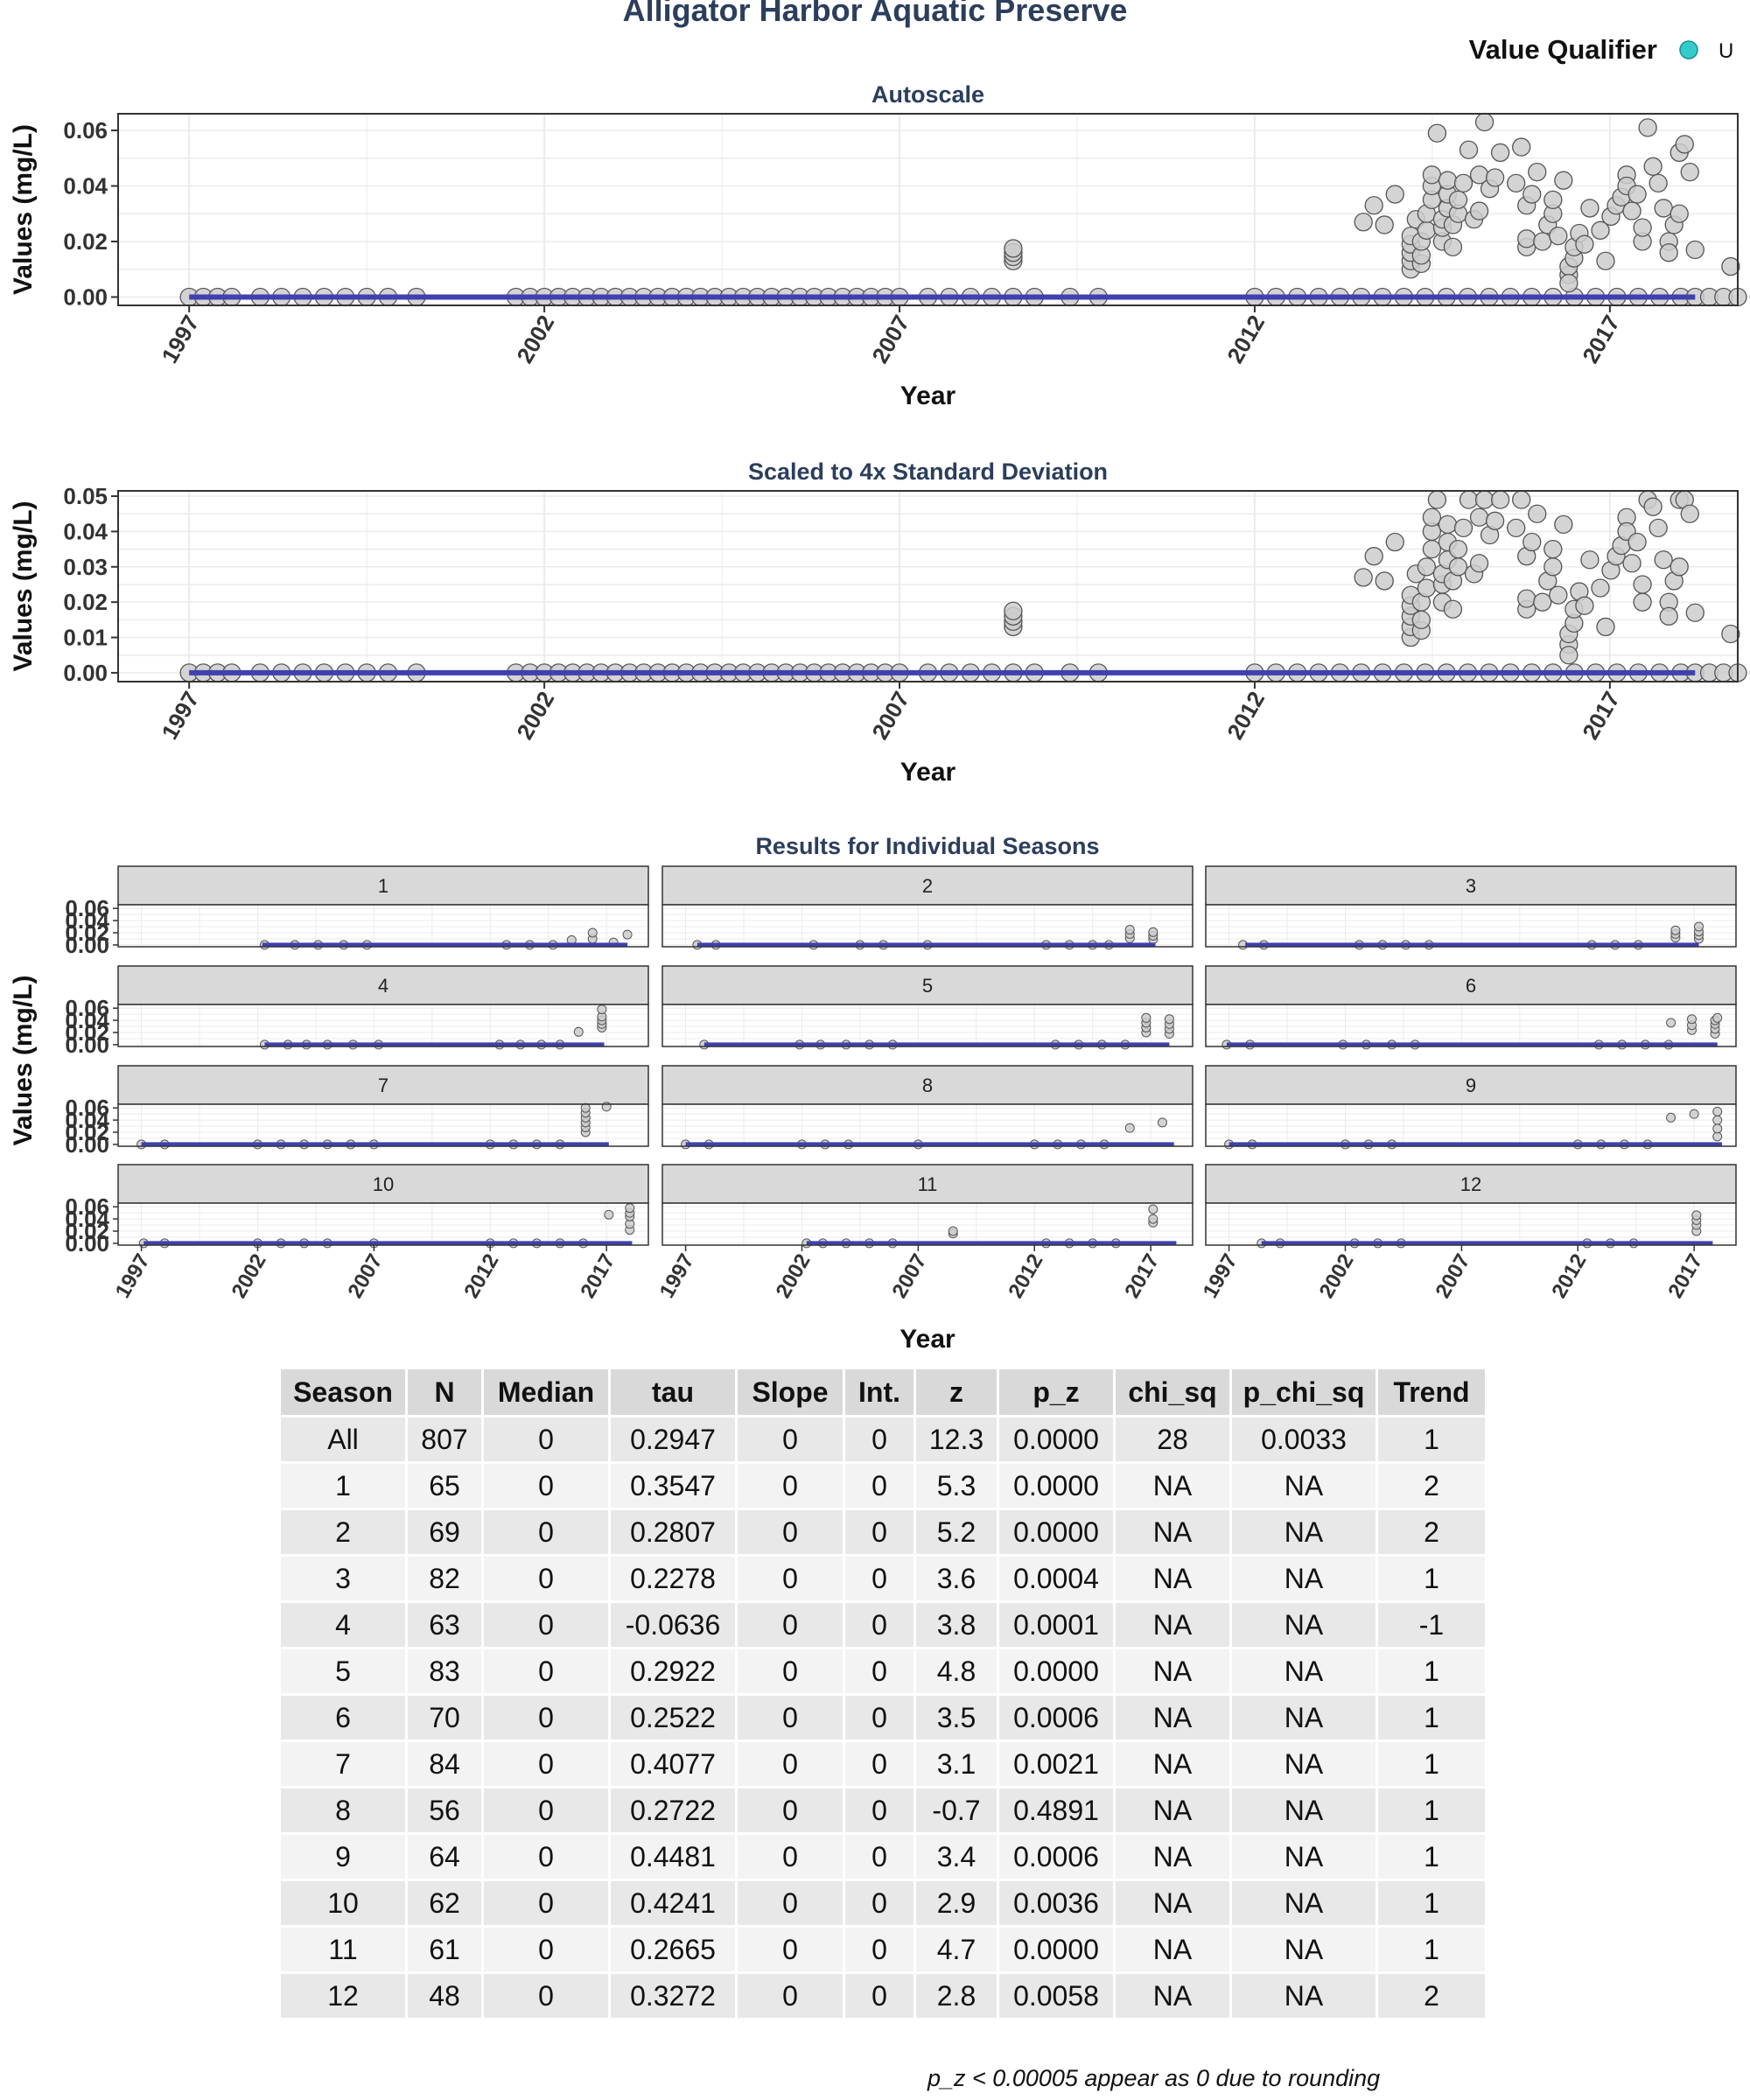 This screenshot has width=1750, height=2100. I want to click on facet-12: 12 1997 2002 2007 2012 2017, so click(1468, 1233).